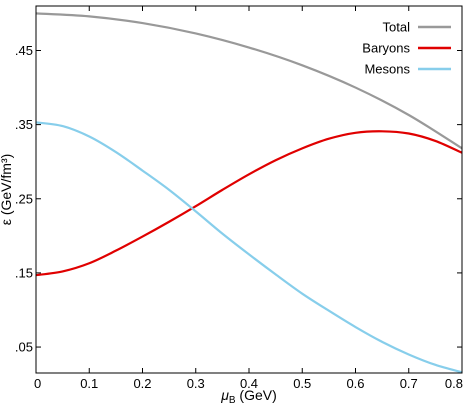 The width and height of the screenshot is (469, 410). What do you see at coordinates (24, 272) in the screenshot?
I see `y-tick-label: .15` at bounding box center [24, 272].